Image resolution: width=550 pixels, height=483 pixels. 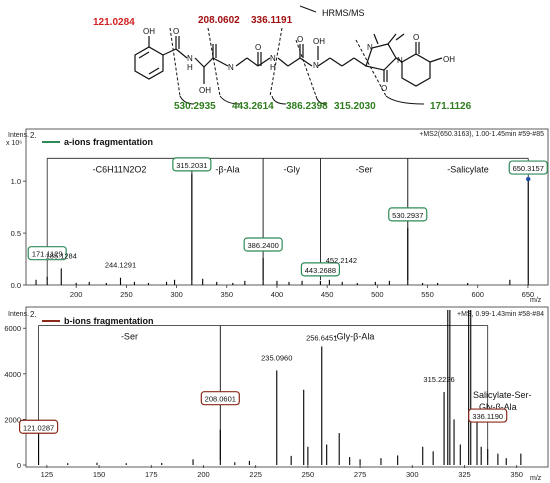 What do you see at coordinates (272, 20) in the screenshot?
I see `mass-336: 336.1191` at bounding box center [272, 20].